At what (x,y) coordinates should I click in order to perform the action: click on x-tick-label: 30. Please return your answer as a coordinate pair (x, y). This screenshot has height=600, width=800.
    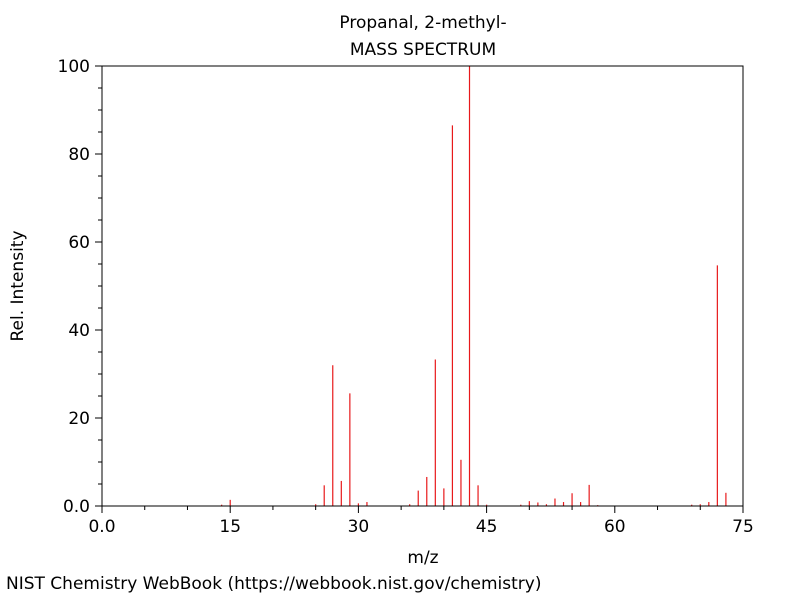
    Looking at the image, I should click on (359, 527).